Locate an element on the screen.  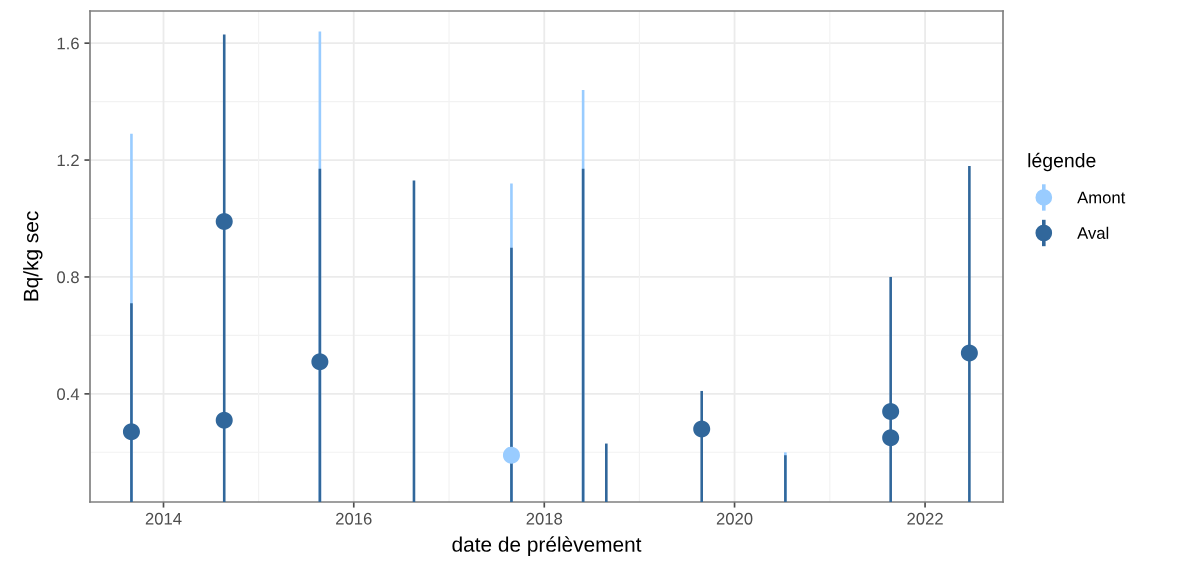
y-tick-label: 0.4 is located at coordinates (68, 394).